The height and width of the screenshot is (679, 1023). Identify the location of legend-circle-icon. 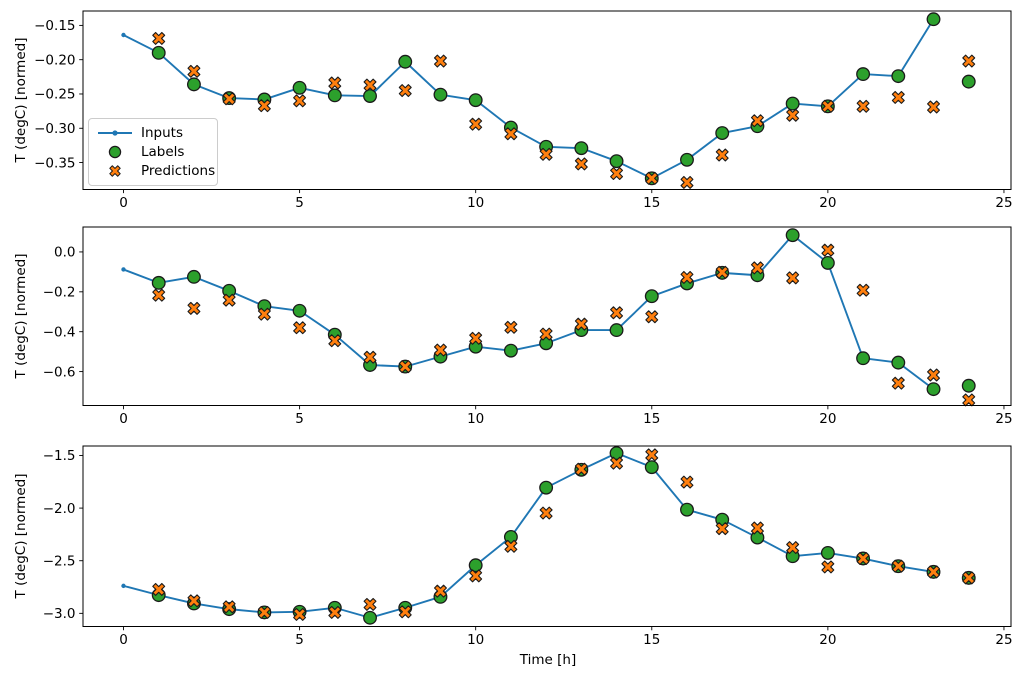
(115, 152).